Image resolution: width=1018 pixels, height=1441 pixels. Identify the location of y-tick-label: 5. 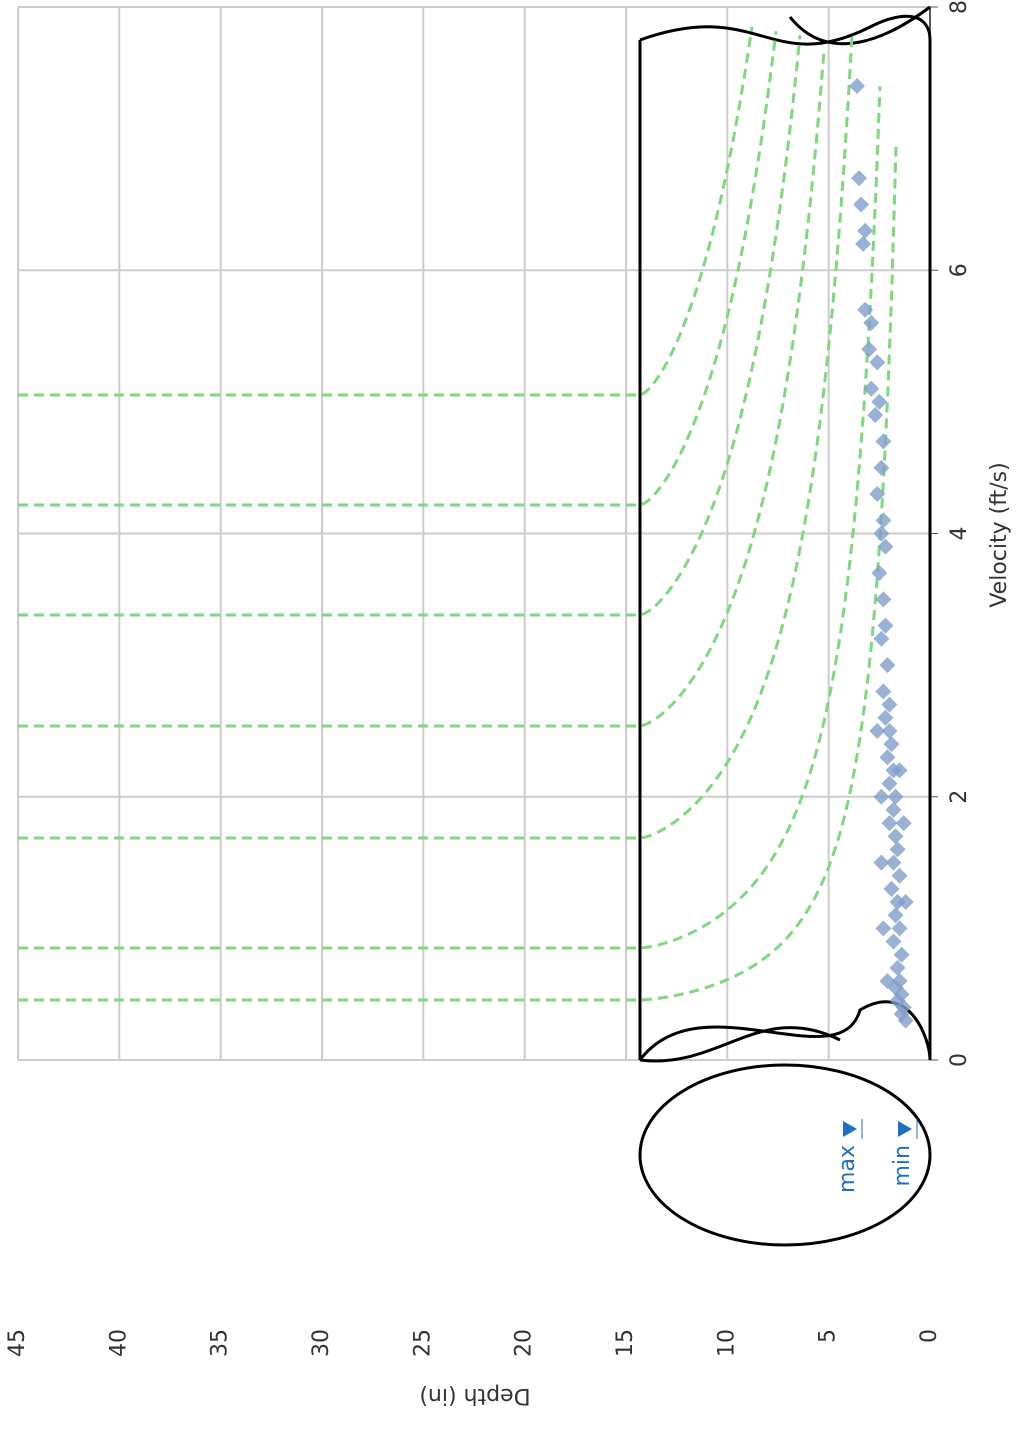
(828, 1336).